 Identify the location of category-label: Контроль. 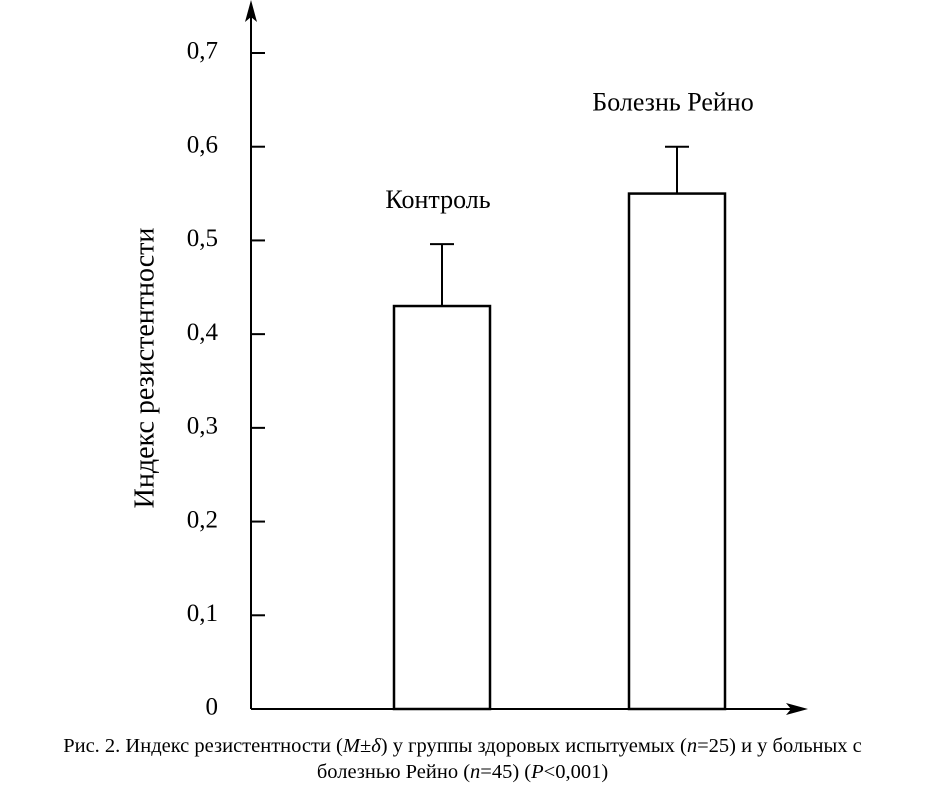
(437, 199).